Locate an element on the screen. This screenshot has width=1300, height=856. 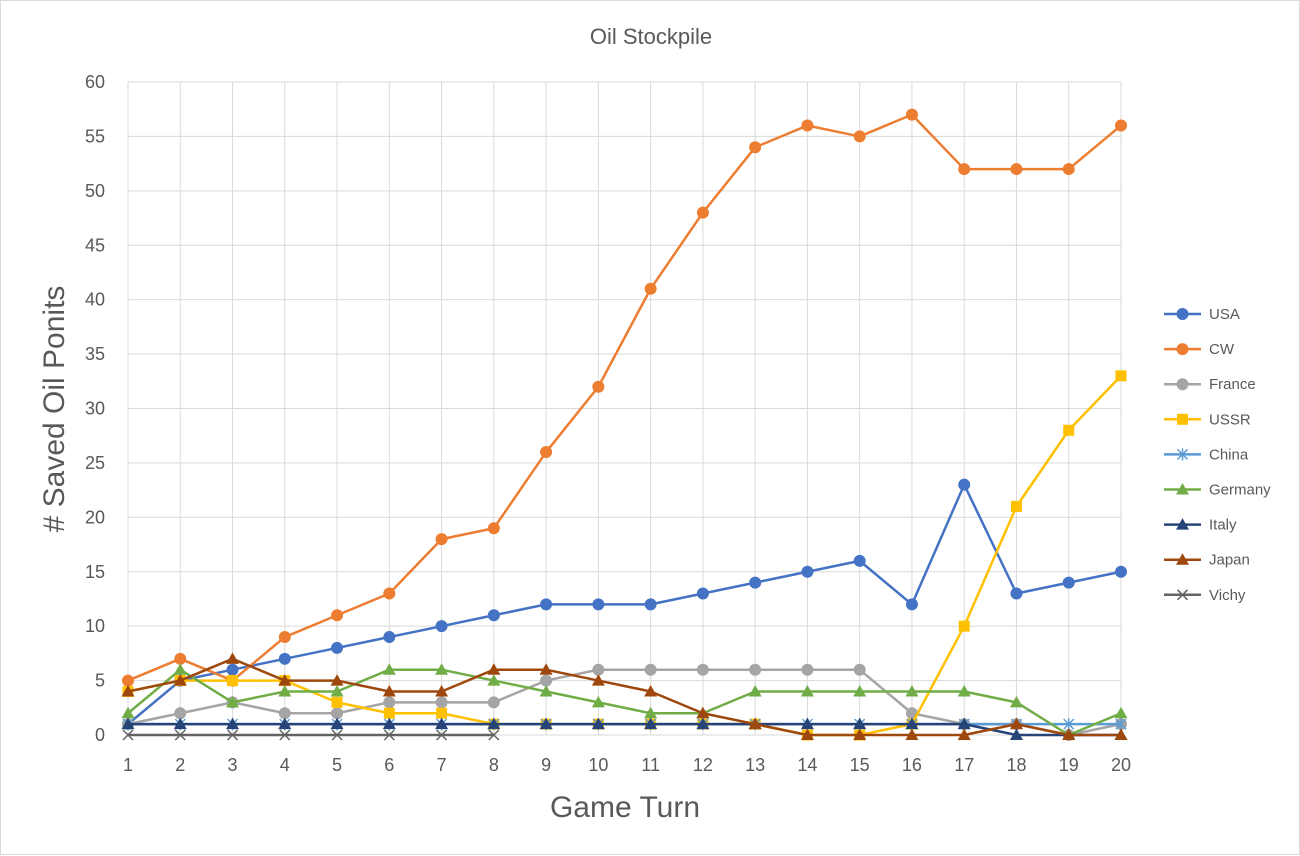
series-italy is located at coordinates (624, 728).